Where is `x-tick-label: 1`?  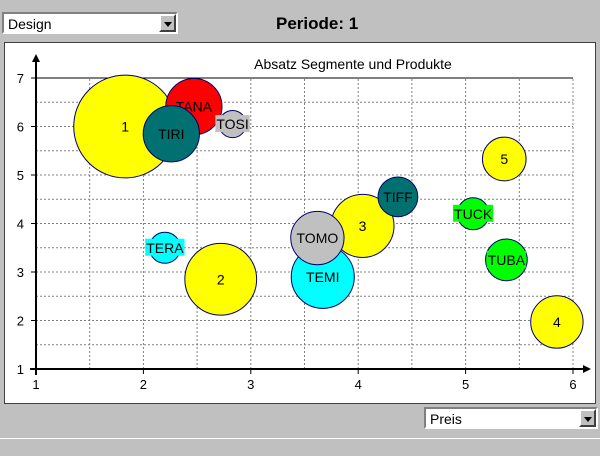 x-tick-label: 1 is located at coordinates (35, 384).